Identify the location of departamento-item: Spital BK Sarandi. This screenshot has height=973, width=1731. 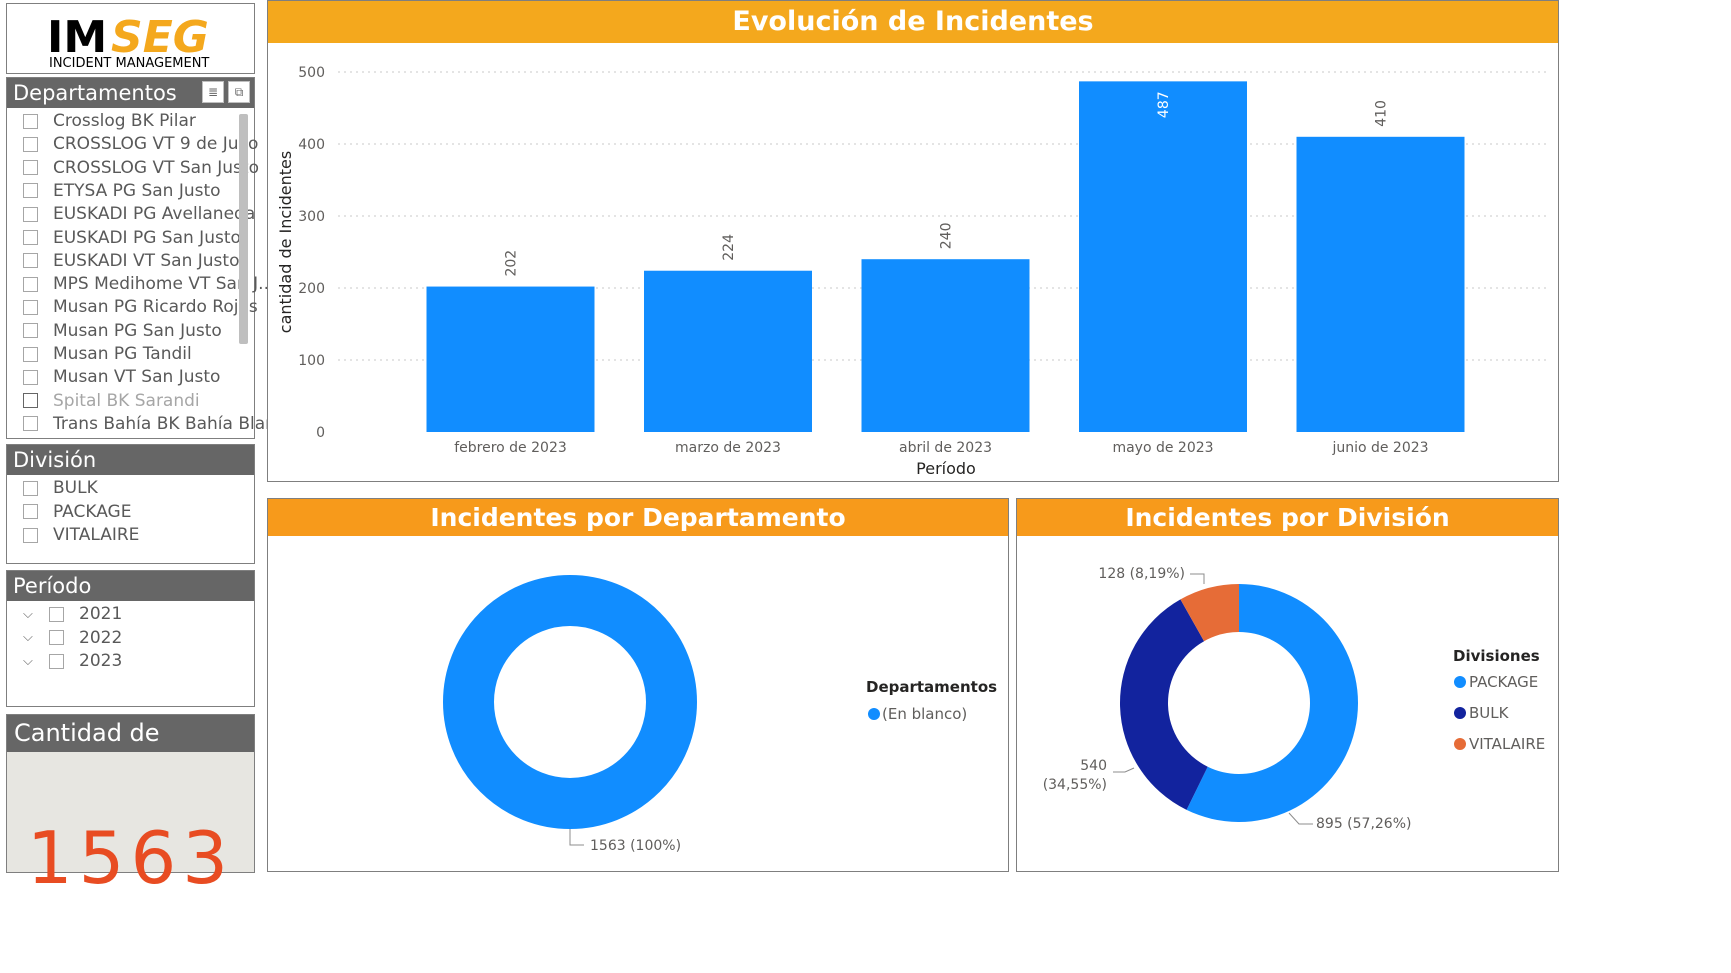
(111, 401).